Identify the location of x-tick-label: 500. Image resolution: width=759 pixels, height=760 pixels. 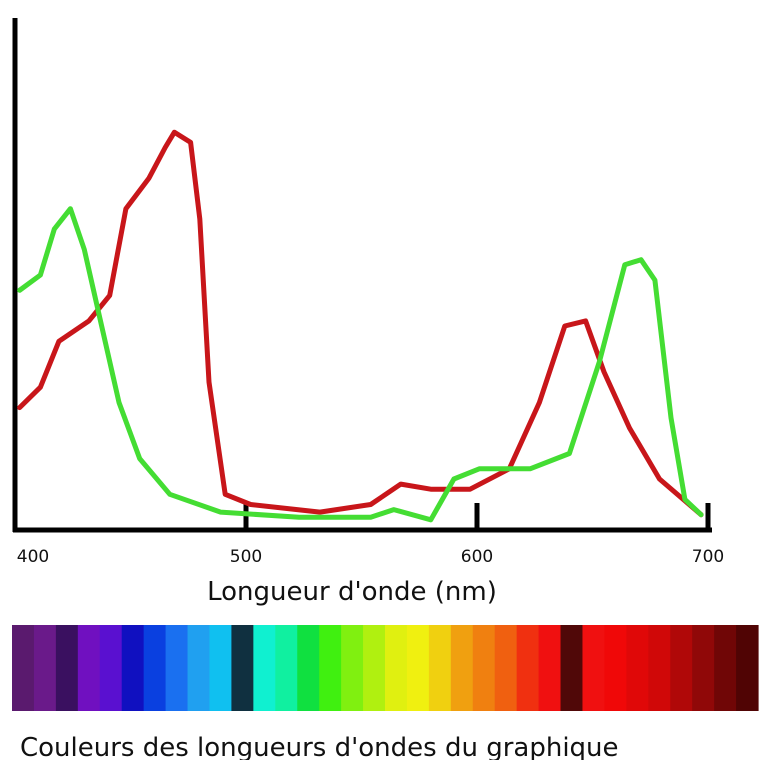
(246, 557).